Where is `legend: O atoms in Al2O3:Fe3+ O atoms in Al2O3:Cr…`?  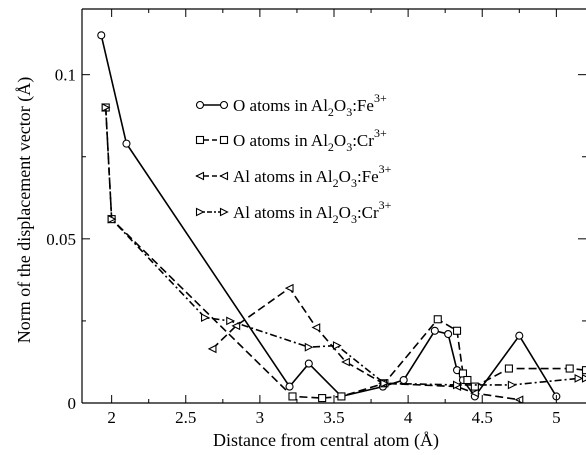
legend: O atoms in Al2O3:Fe3+ O atoms in Al2O3:Cr… is located at coordinates (293, 158).